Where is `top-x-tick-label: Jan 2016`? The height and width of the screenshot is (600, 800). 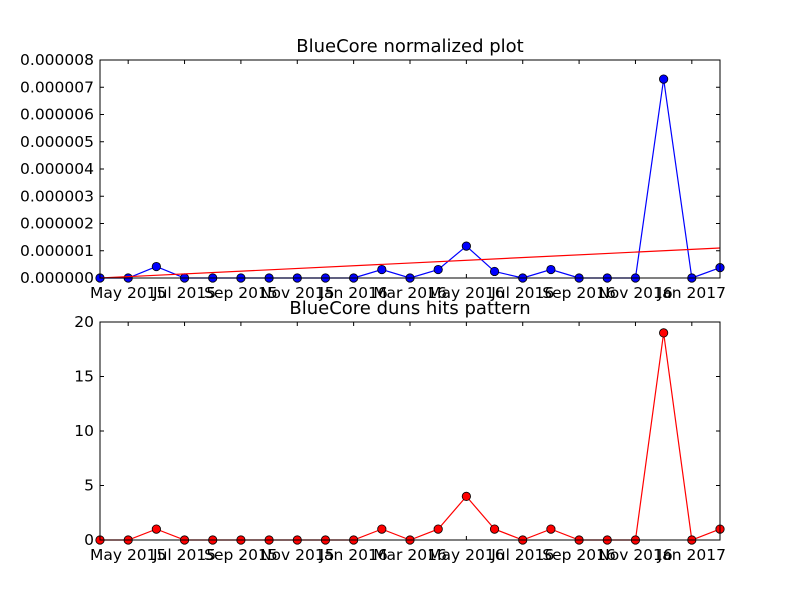 top-x-tick-label: Jan 2016 is located at coordinates (352, 293).